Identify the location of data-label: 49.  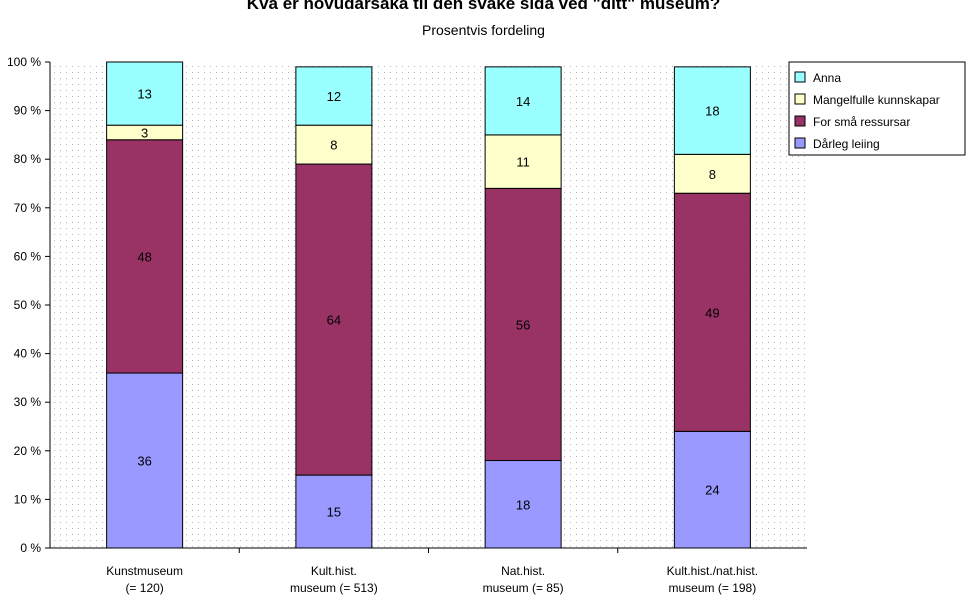
(712, 312).